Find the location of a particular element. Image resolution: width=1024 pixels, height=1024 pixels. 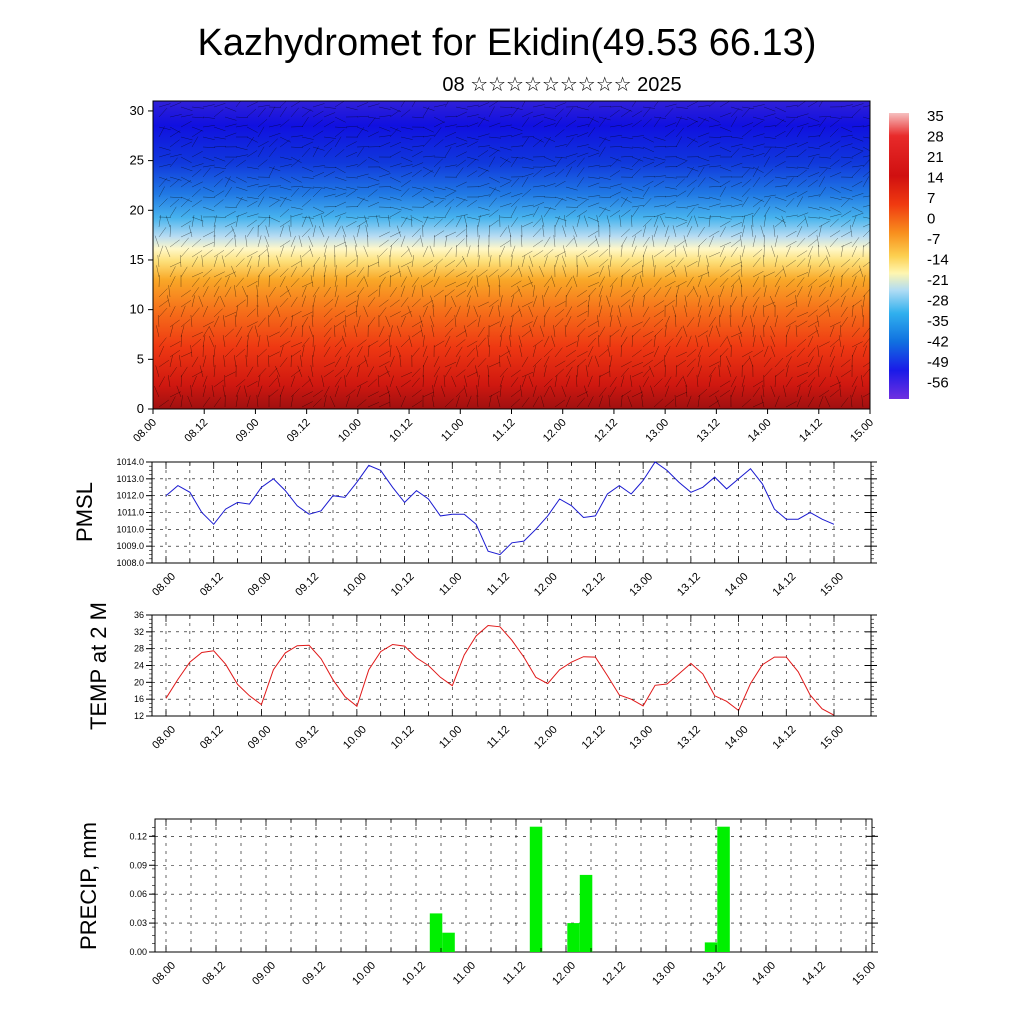

ytick-label: 0.03 is located at coordinates (138, 923).